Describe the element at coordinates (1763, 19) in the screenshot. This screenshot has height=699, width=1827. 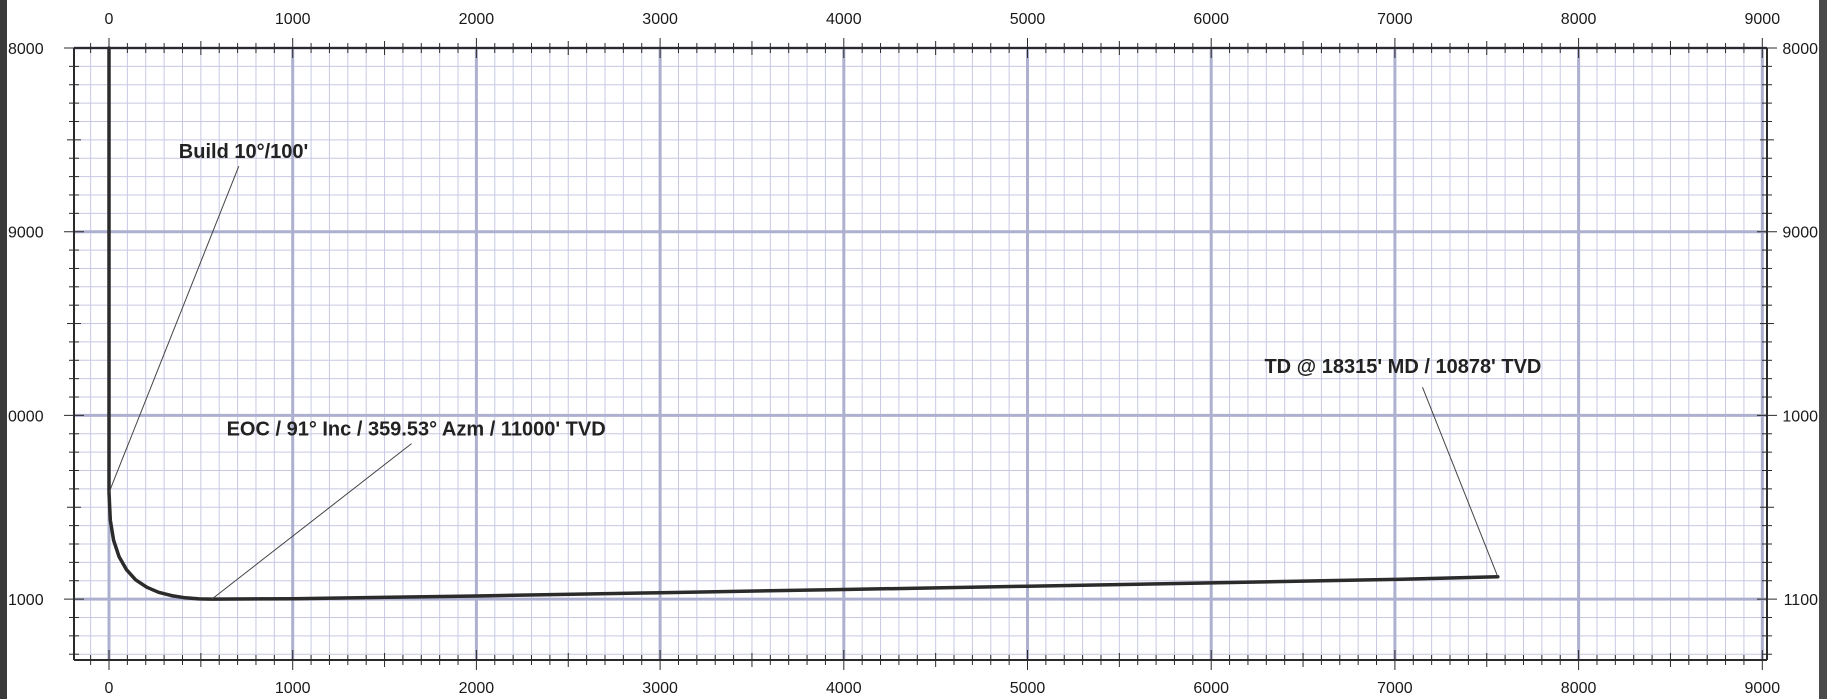
I see `x-tick-label-top: 9000` at that location.